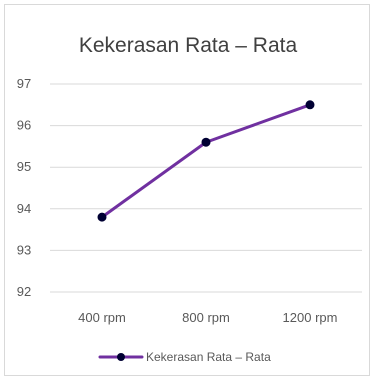  I want to click on x-axis-tick-labels: 400 rpm 800 rpm 1200 rpm, so click(207, 317).